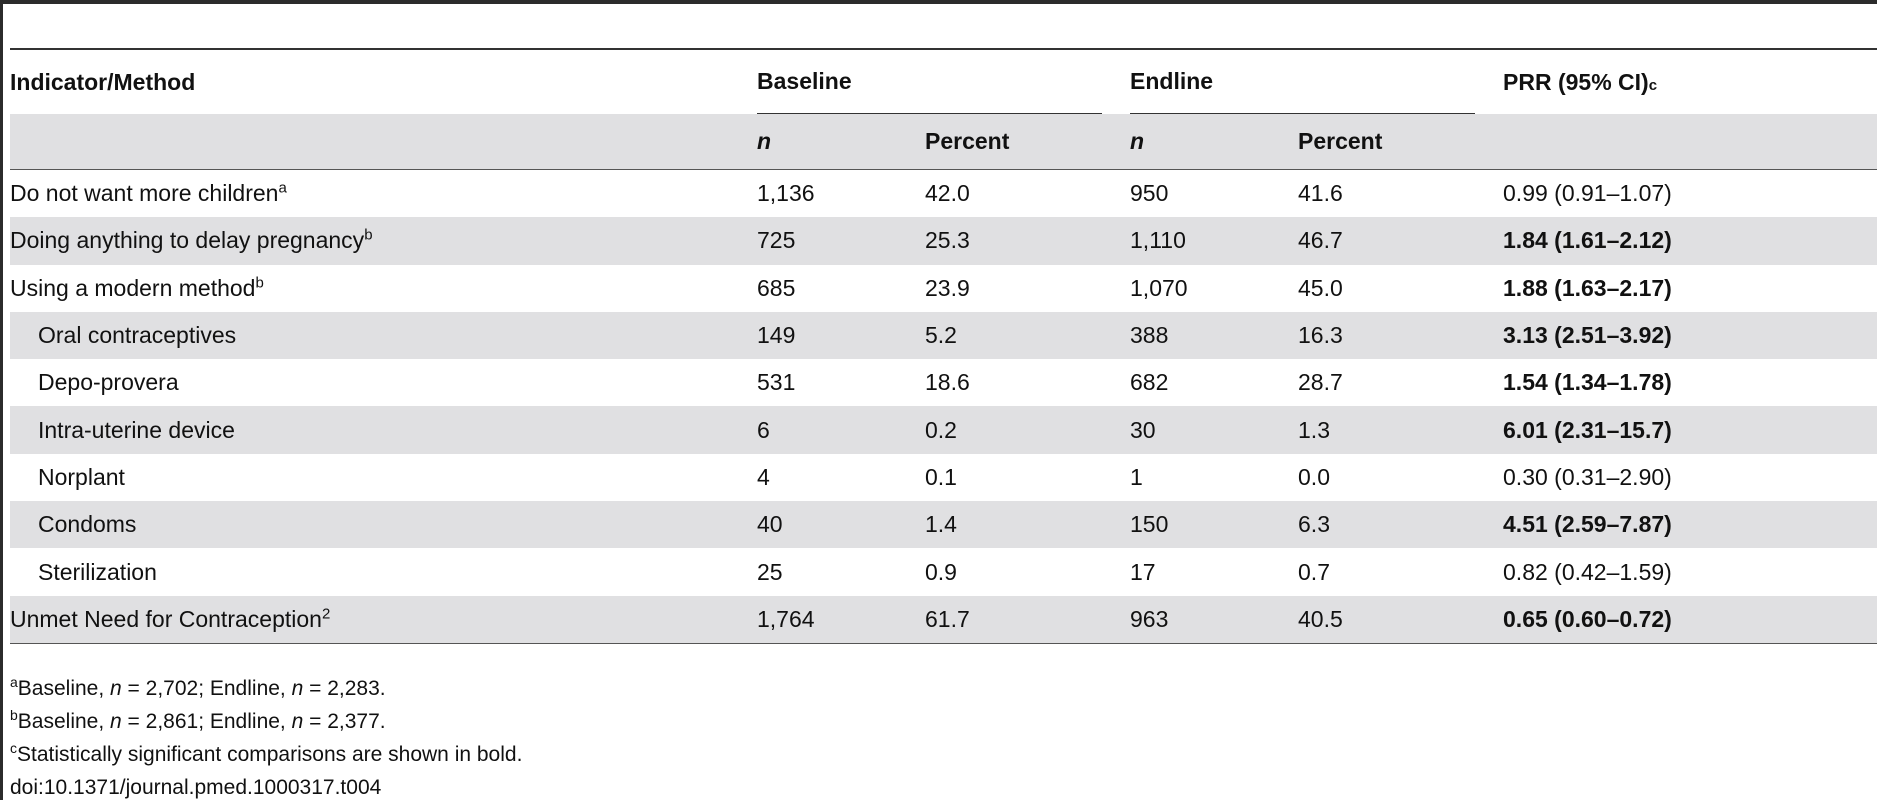  Describe the element at coordinates (947, 193) in the screenshot. I see `cell-baseline-percent: 42.0` at that location.